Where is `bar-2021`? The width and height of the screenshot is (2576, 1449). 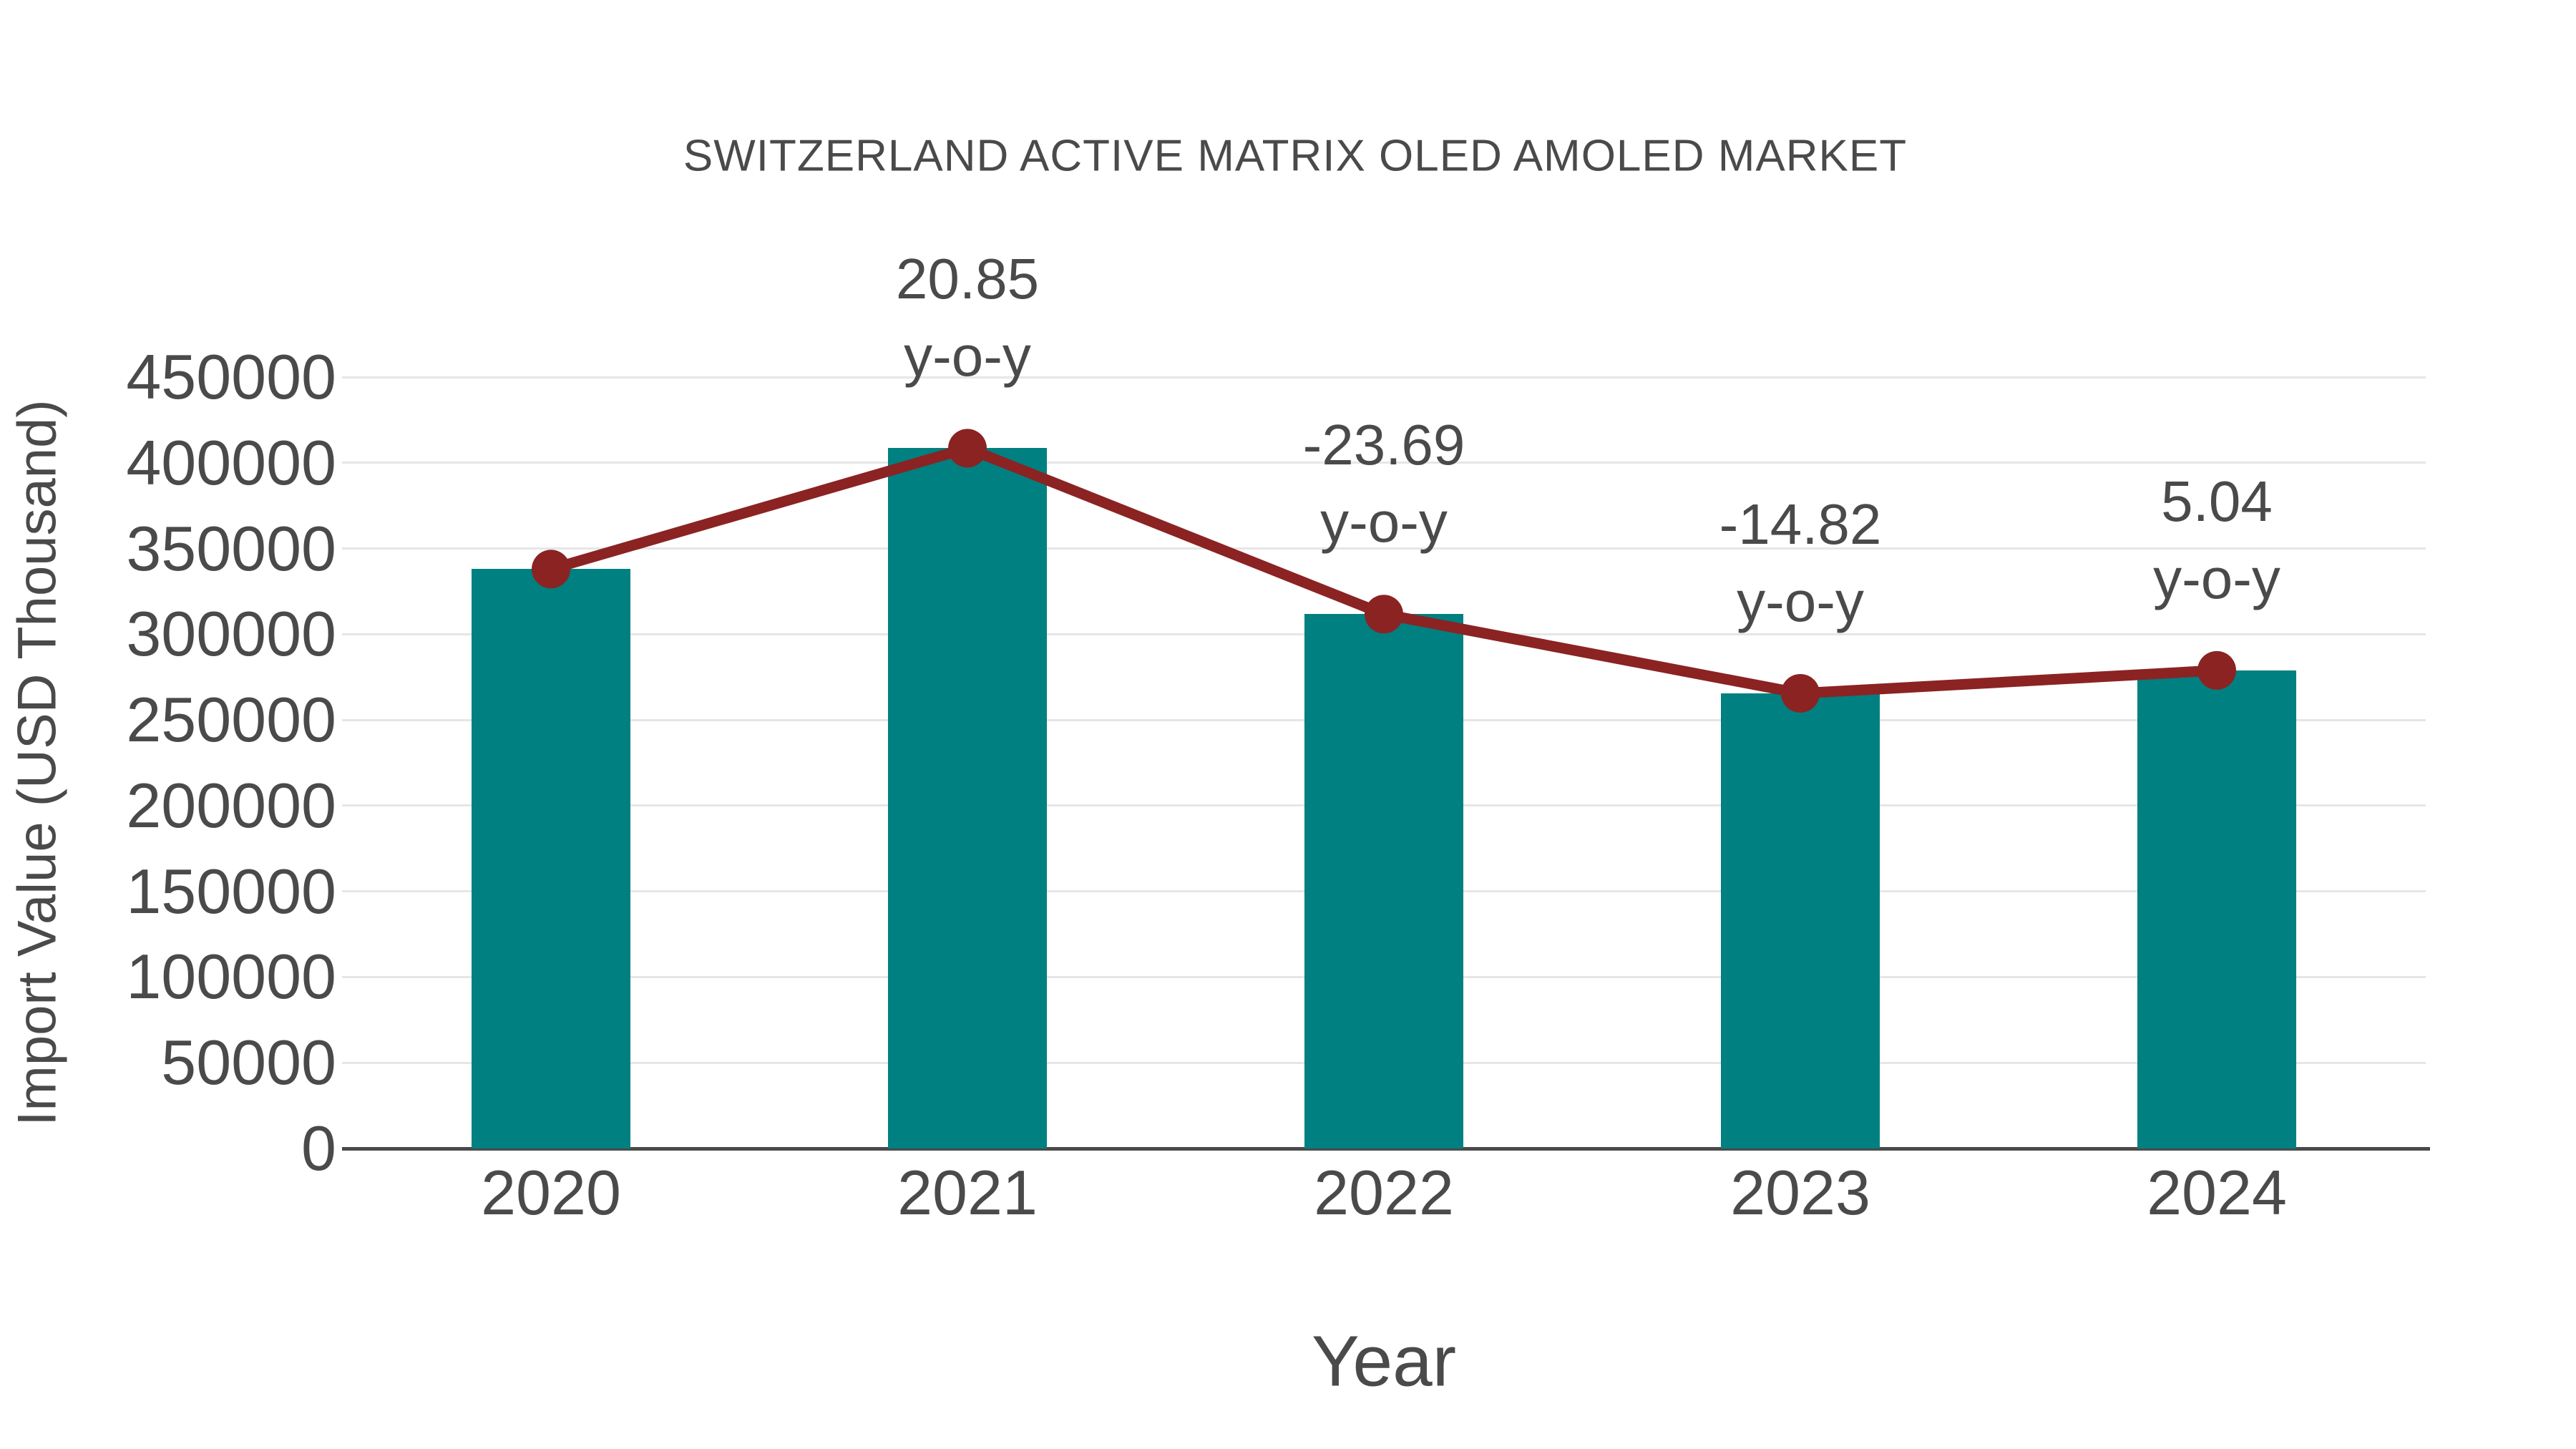
bar-2021 is located at coordinates (967, 798).